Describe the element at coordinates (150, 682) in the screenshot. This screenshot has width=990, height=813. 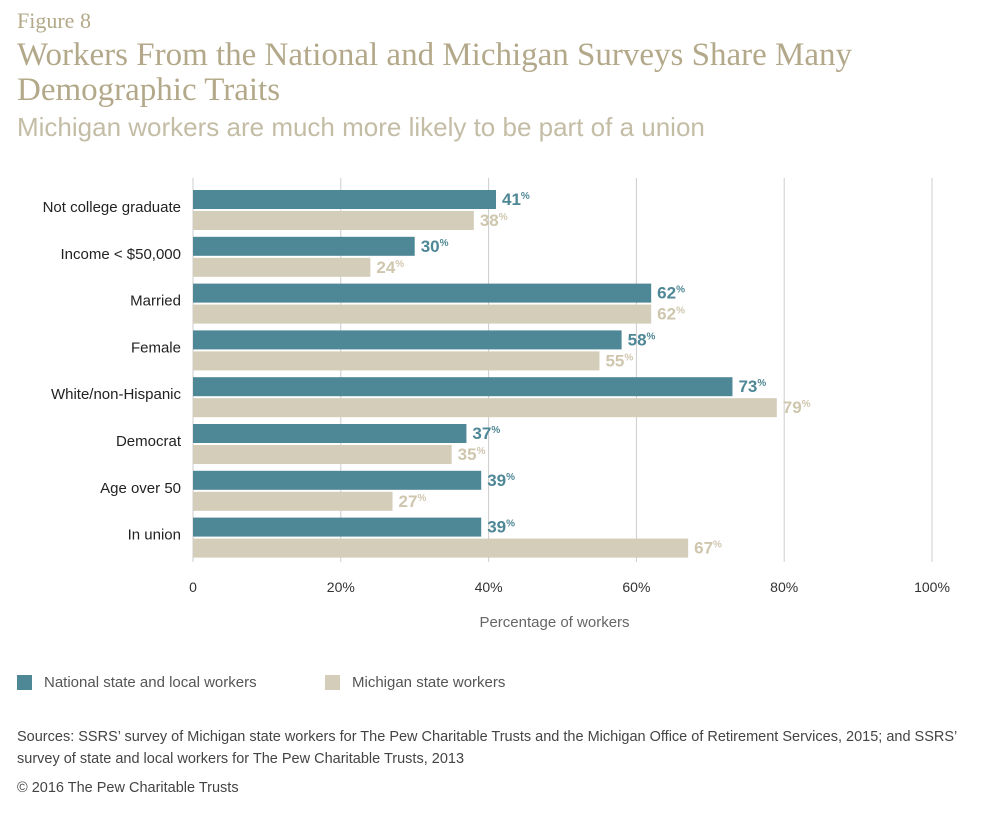
I see `legend-label-national: National state and local workers` at that location.